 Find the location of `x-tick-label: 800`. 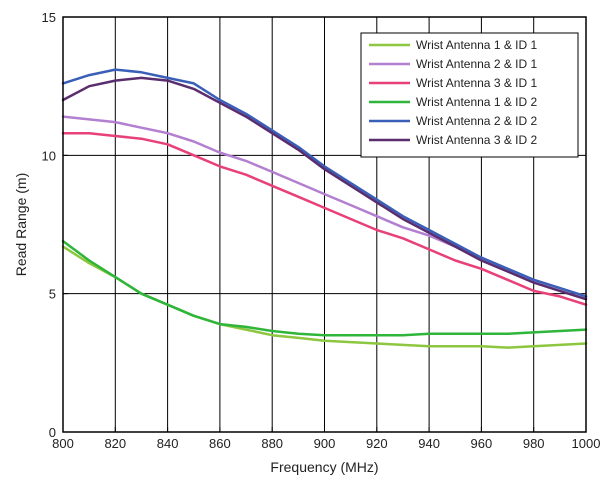

x-tick-label: 800 is located at coordinates (63, 443).